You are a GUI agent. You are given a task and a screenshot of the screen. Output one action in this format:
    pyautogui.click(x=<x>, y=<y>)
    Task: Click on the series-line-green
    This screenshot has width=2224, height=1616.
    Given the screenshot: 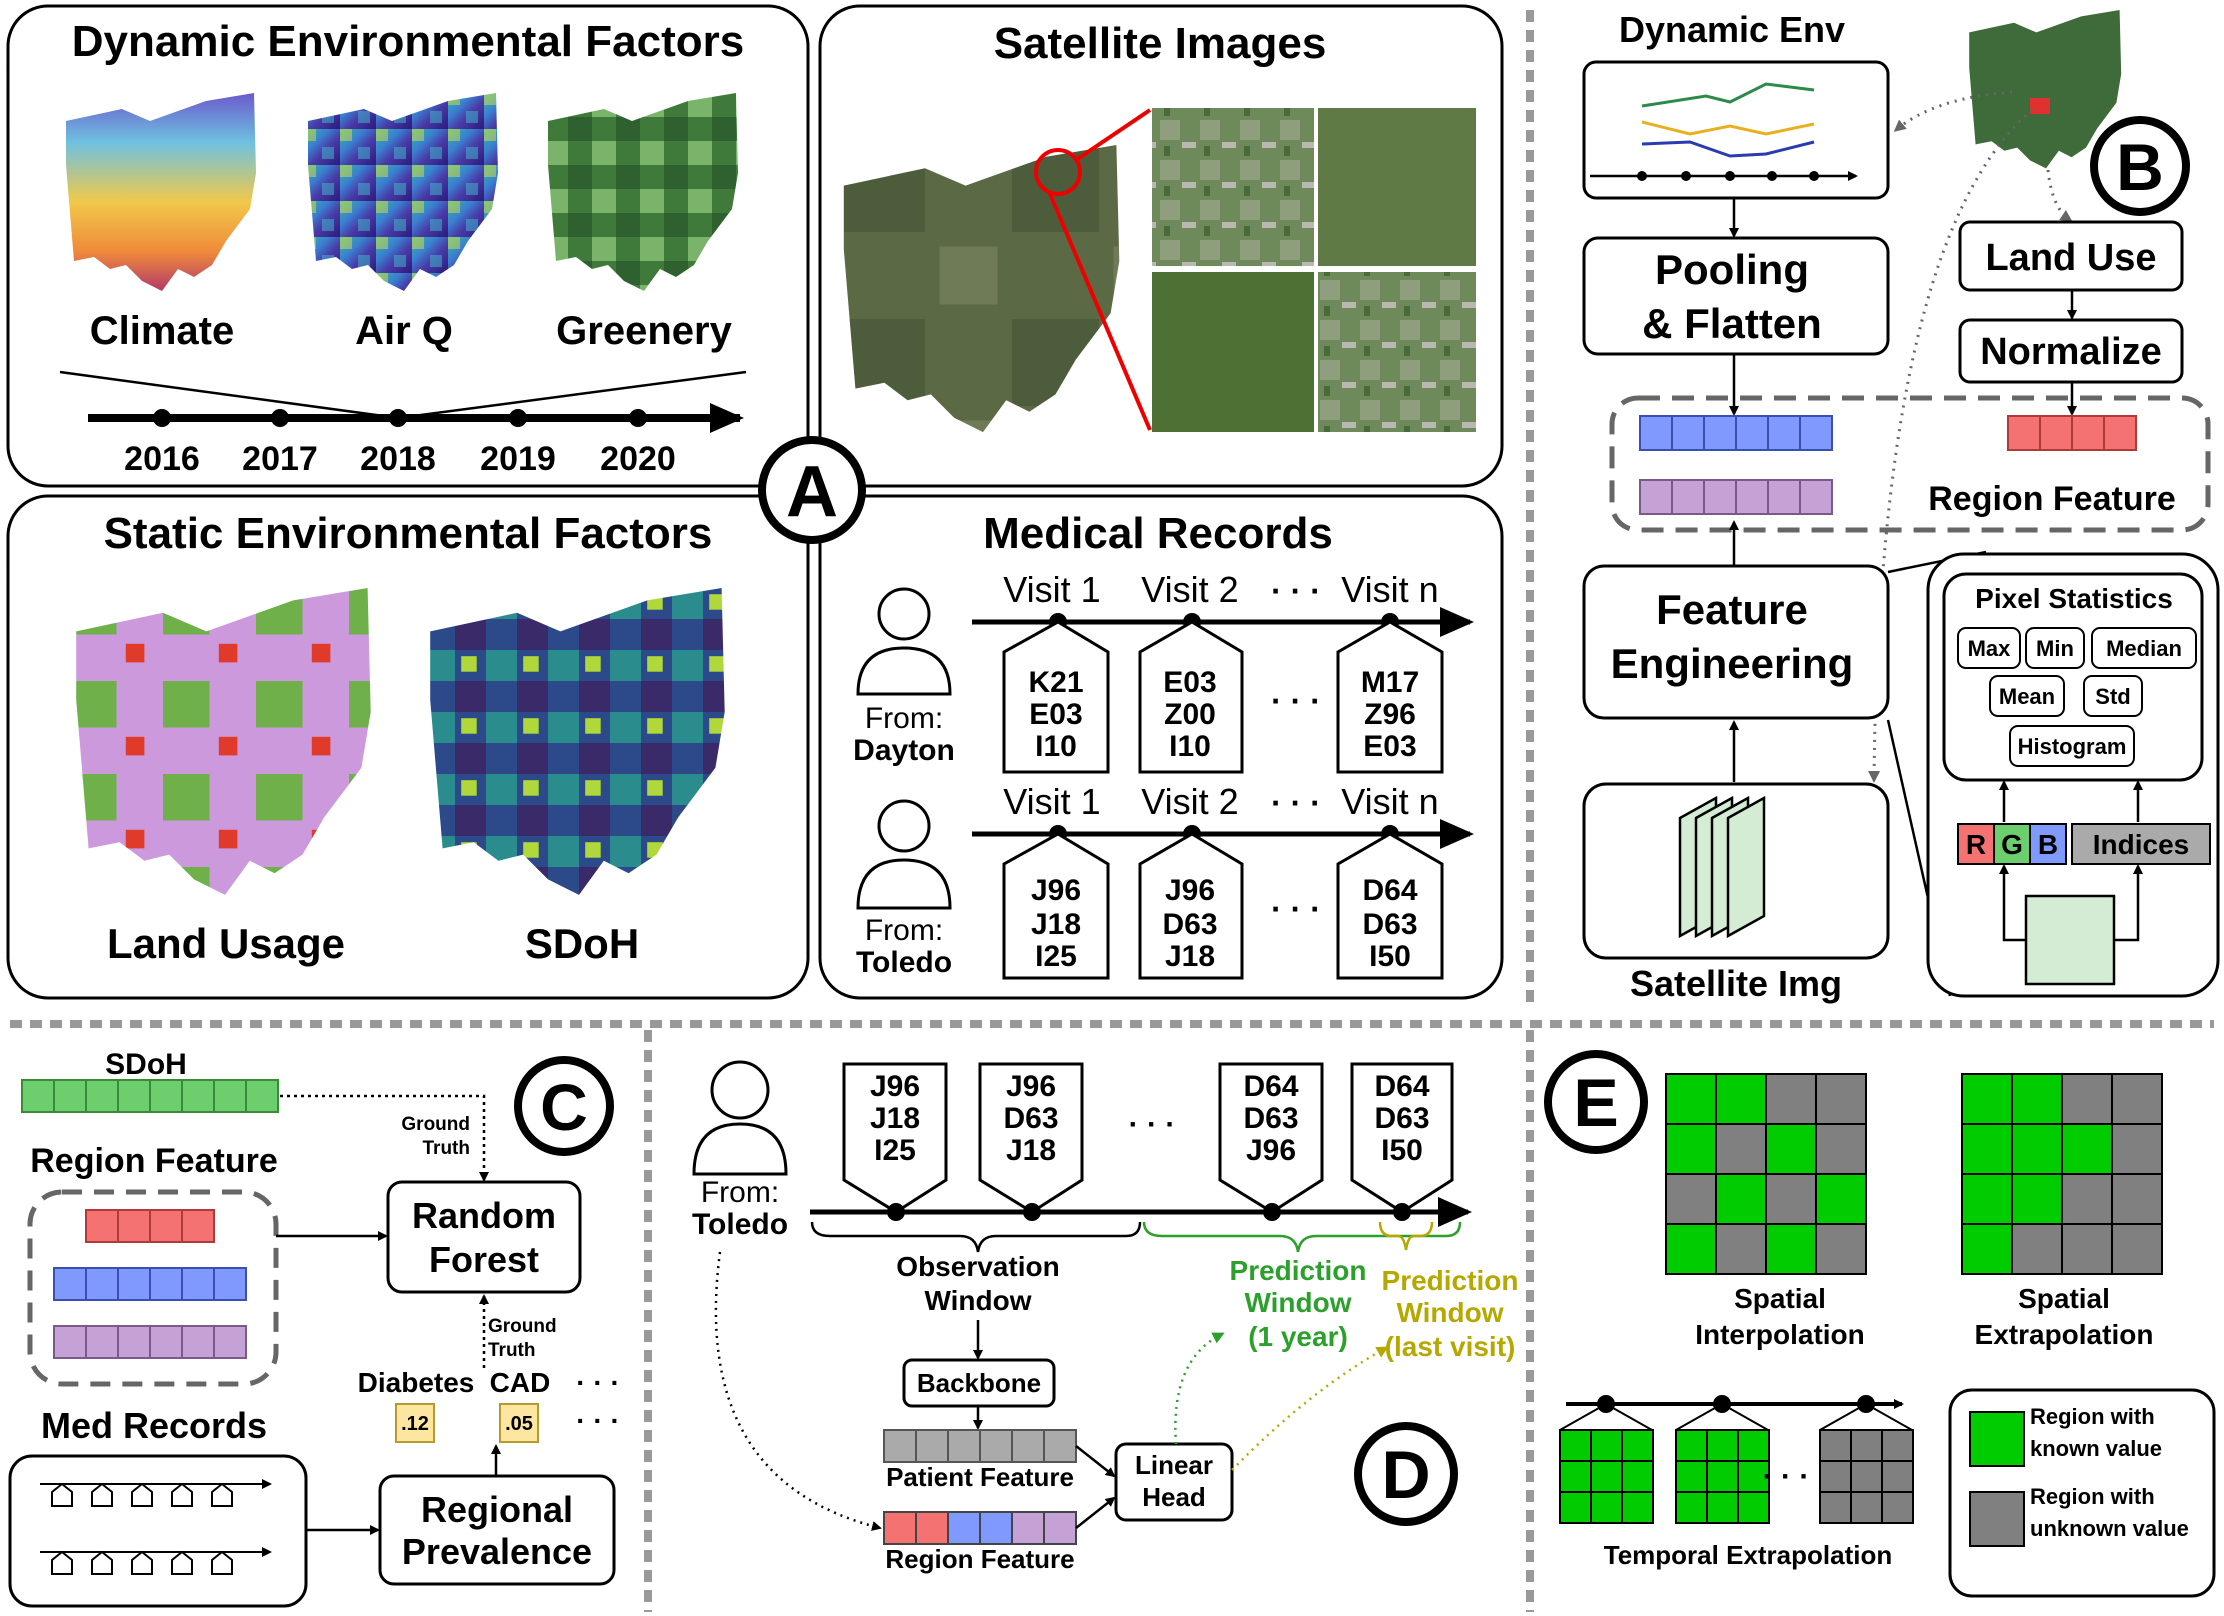 What is the action you would take?
    pyautogui.click(x=1728, y=95)
    